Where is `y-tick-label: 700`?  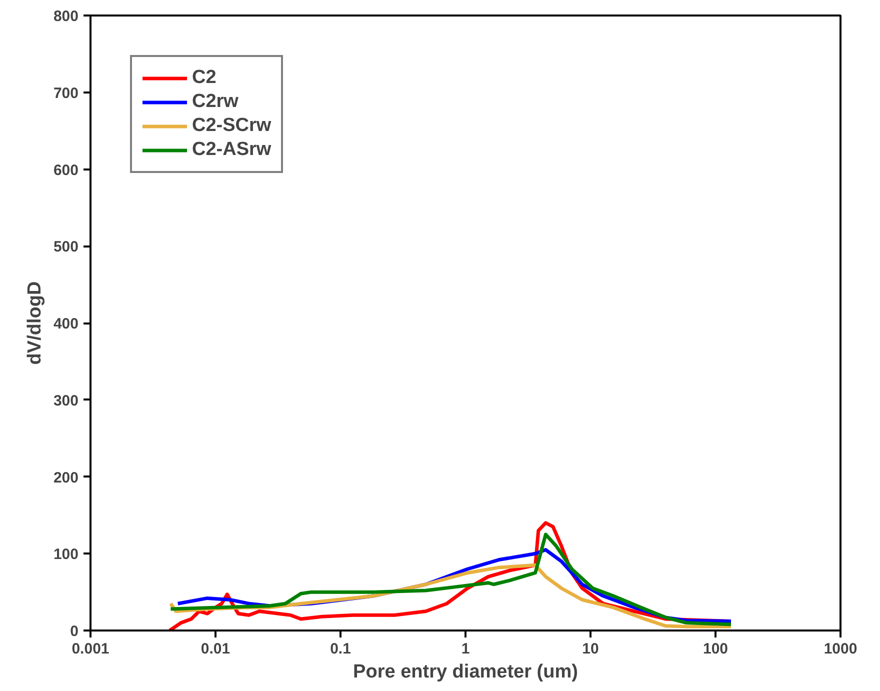 y-tick-label: 700 is located at coordinates (66, 93).